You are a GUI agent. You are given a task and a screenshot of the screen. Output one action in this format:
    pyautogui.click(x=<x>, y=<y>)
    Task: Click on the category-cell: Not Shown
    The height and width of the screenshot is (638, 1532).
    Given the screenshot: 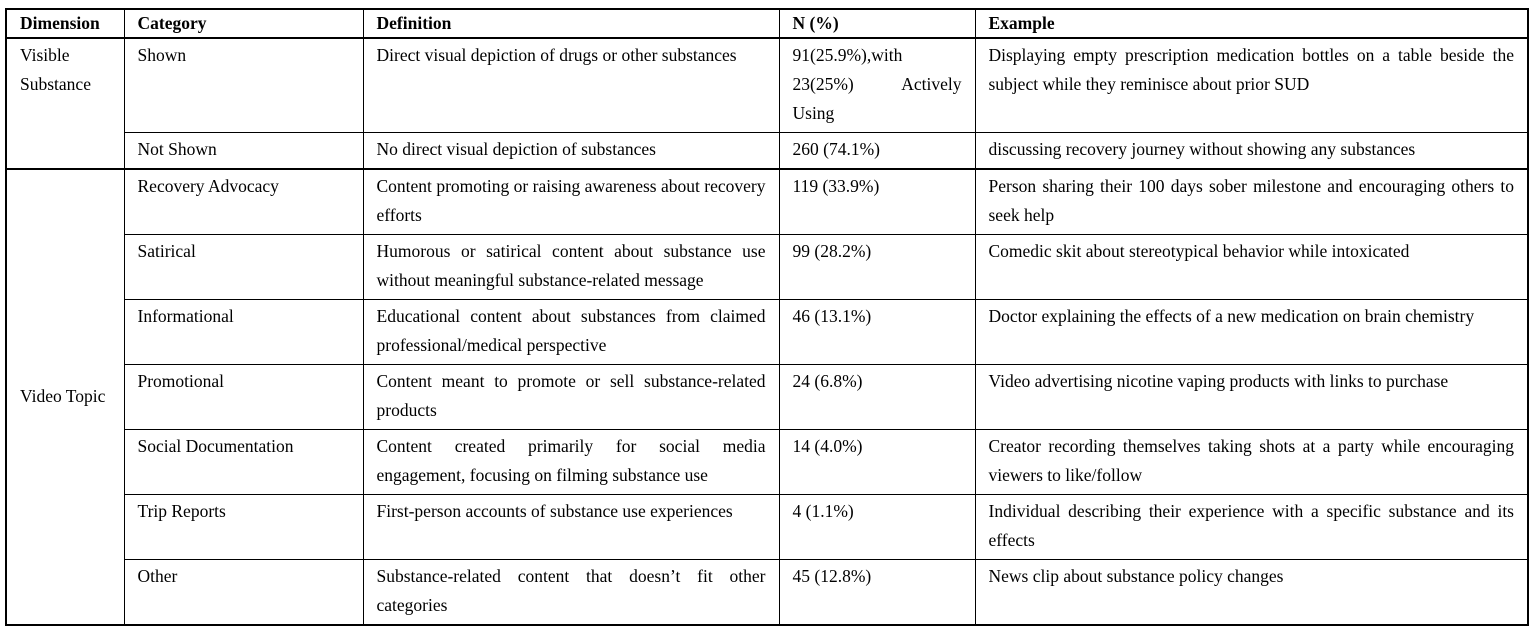 What is the action you would take?
    pyautogui.click(x=243, y=151)
    